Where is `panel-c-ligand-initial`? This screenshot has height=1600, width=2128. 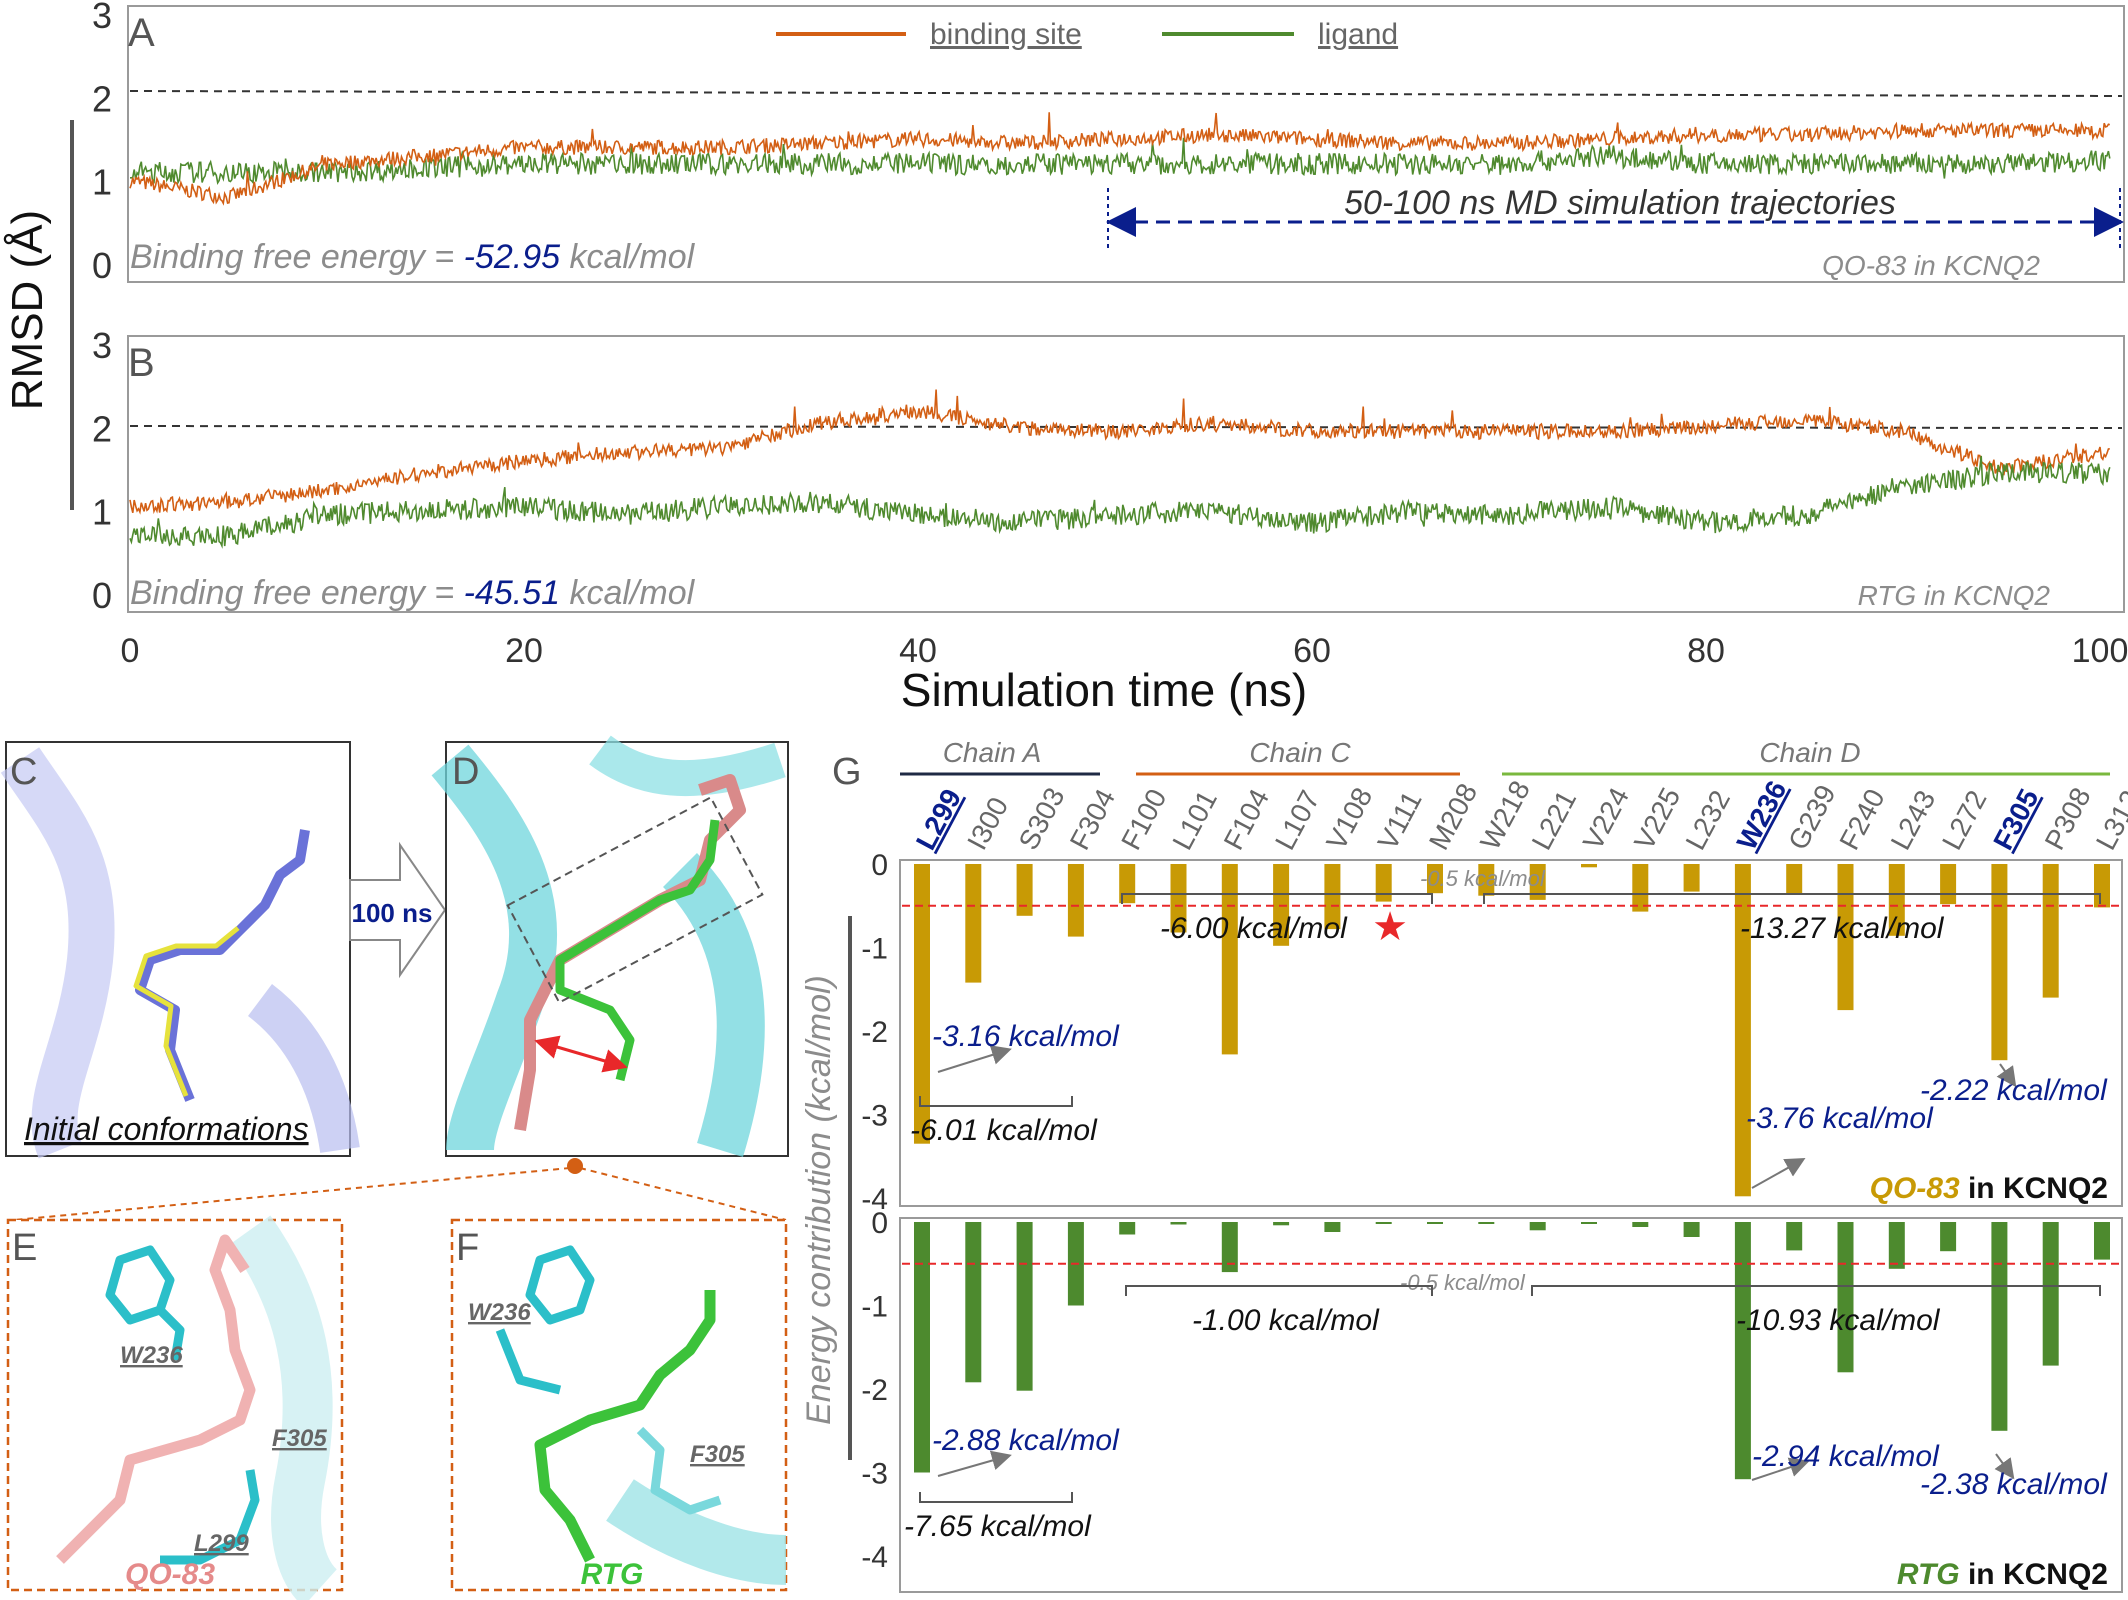 panel-c-ligand-initial is located at coordinates (222, 965).